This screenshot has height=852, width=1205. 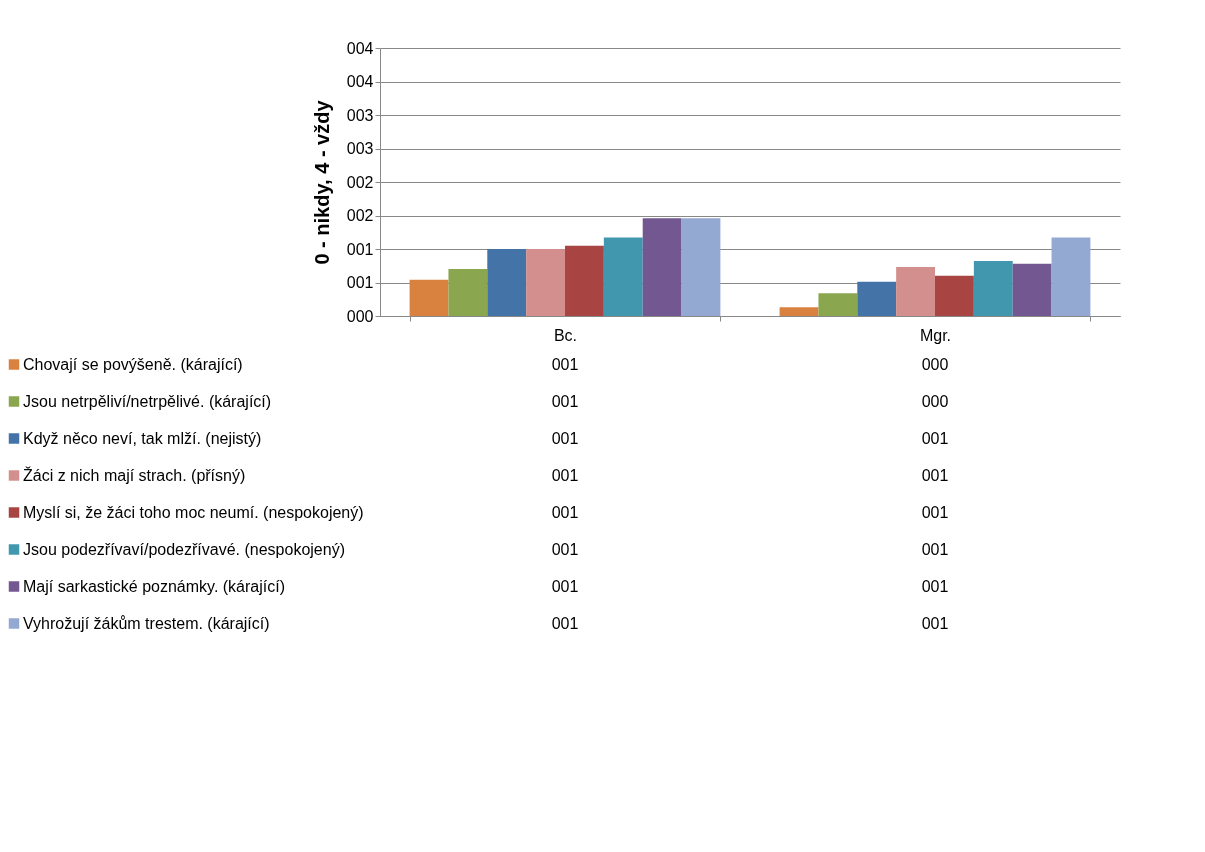 I want to click on x-tick-label: Bc., so click(x=565, y=335).